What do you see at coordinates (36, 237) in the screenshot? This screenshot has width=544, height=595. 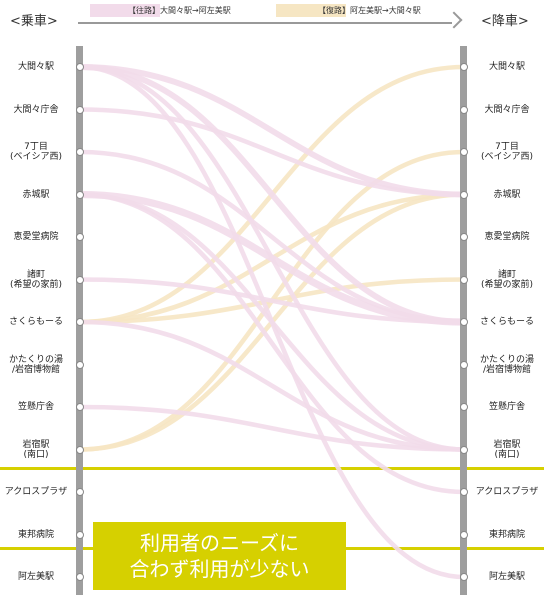 I see `boarding-stop-label: 恵愛堂病院` at bounding box center [36, 237].